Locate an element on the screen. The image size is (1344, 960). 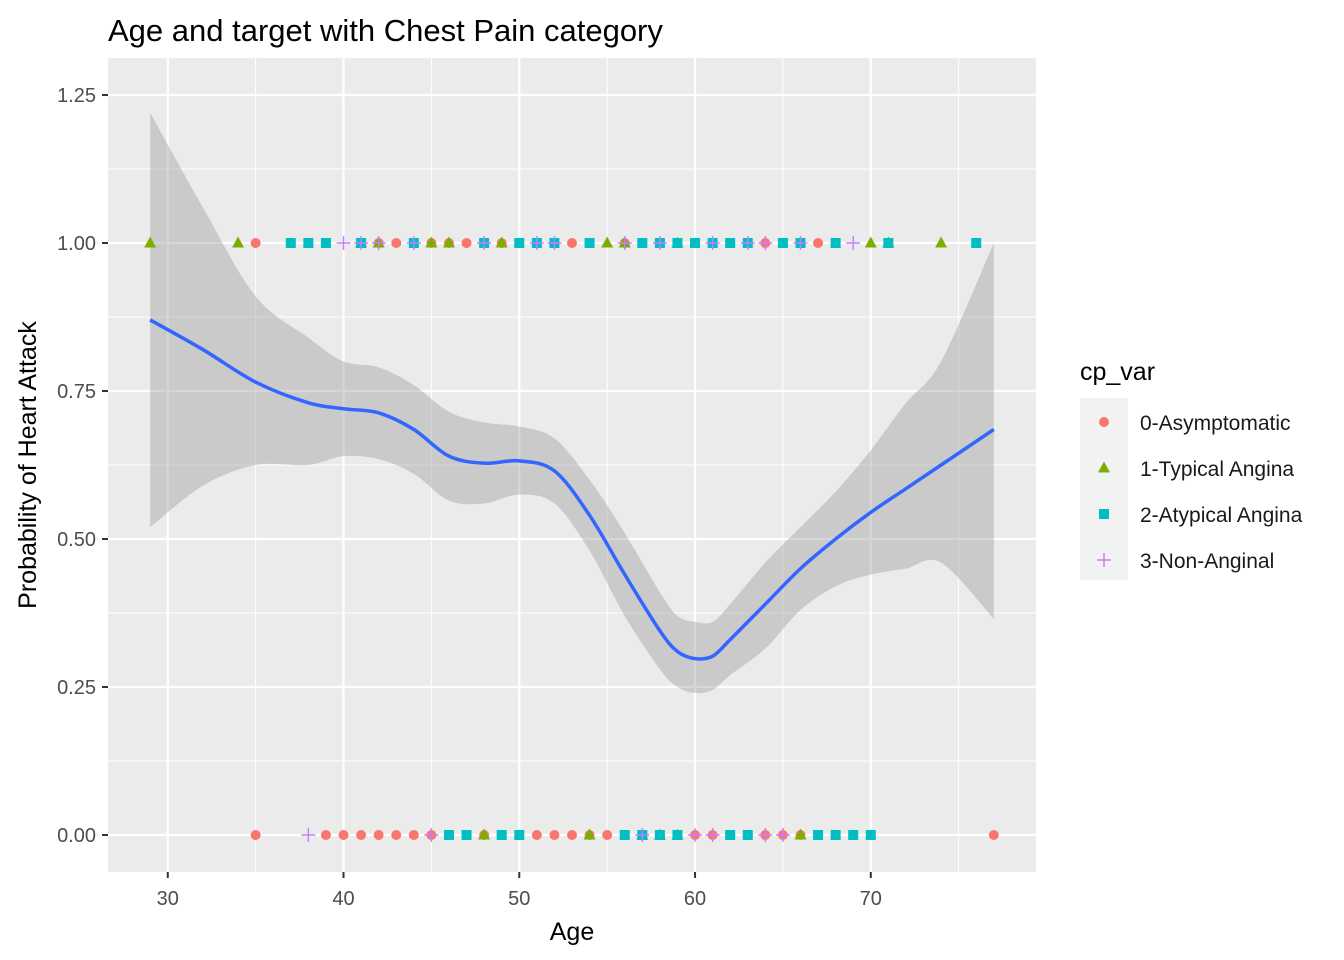
x-tick-label: 70 is located at coordinates (871, 899).